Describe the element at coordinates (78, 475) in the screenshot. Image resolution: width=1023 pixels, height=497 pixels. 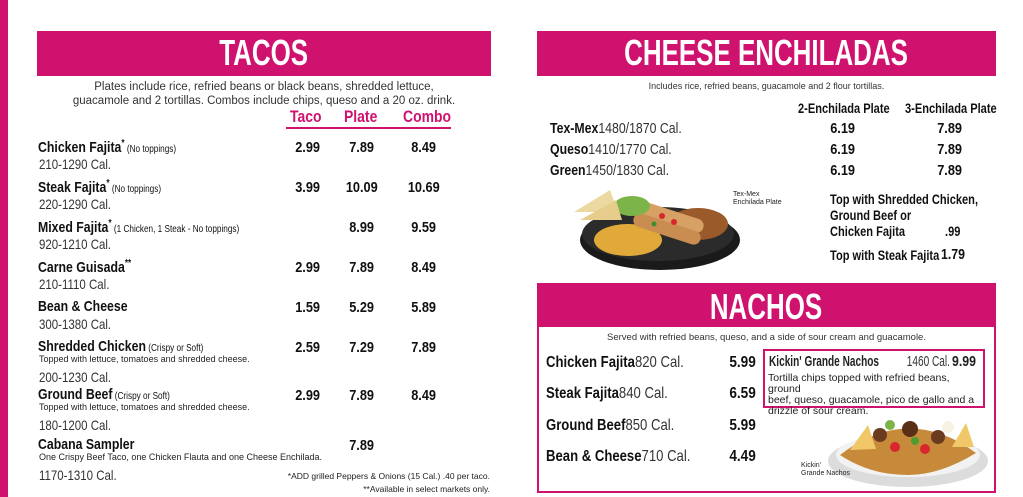
I see `taco-item-calories: 1170-1310 Cal.` at that location.